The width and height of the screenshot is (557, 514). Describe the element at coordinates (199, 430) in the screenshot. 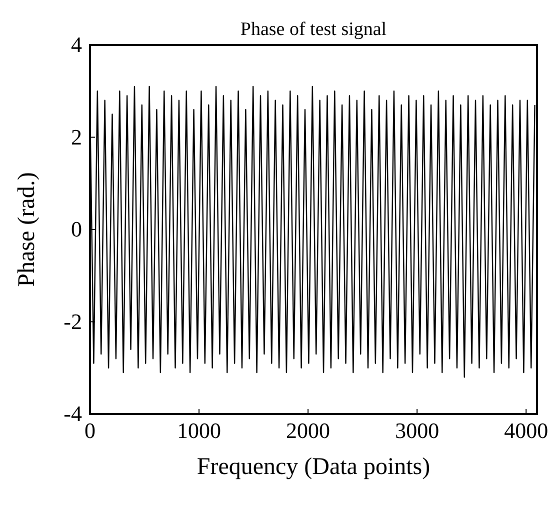

I see `x-tick-label: 1000` at that location.